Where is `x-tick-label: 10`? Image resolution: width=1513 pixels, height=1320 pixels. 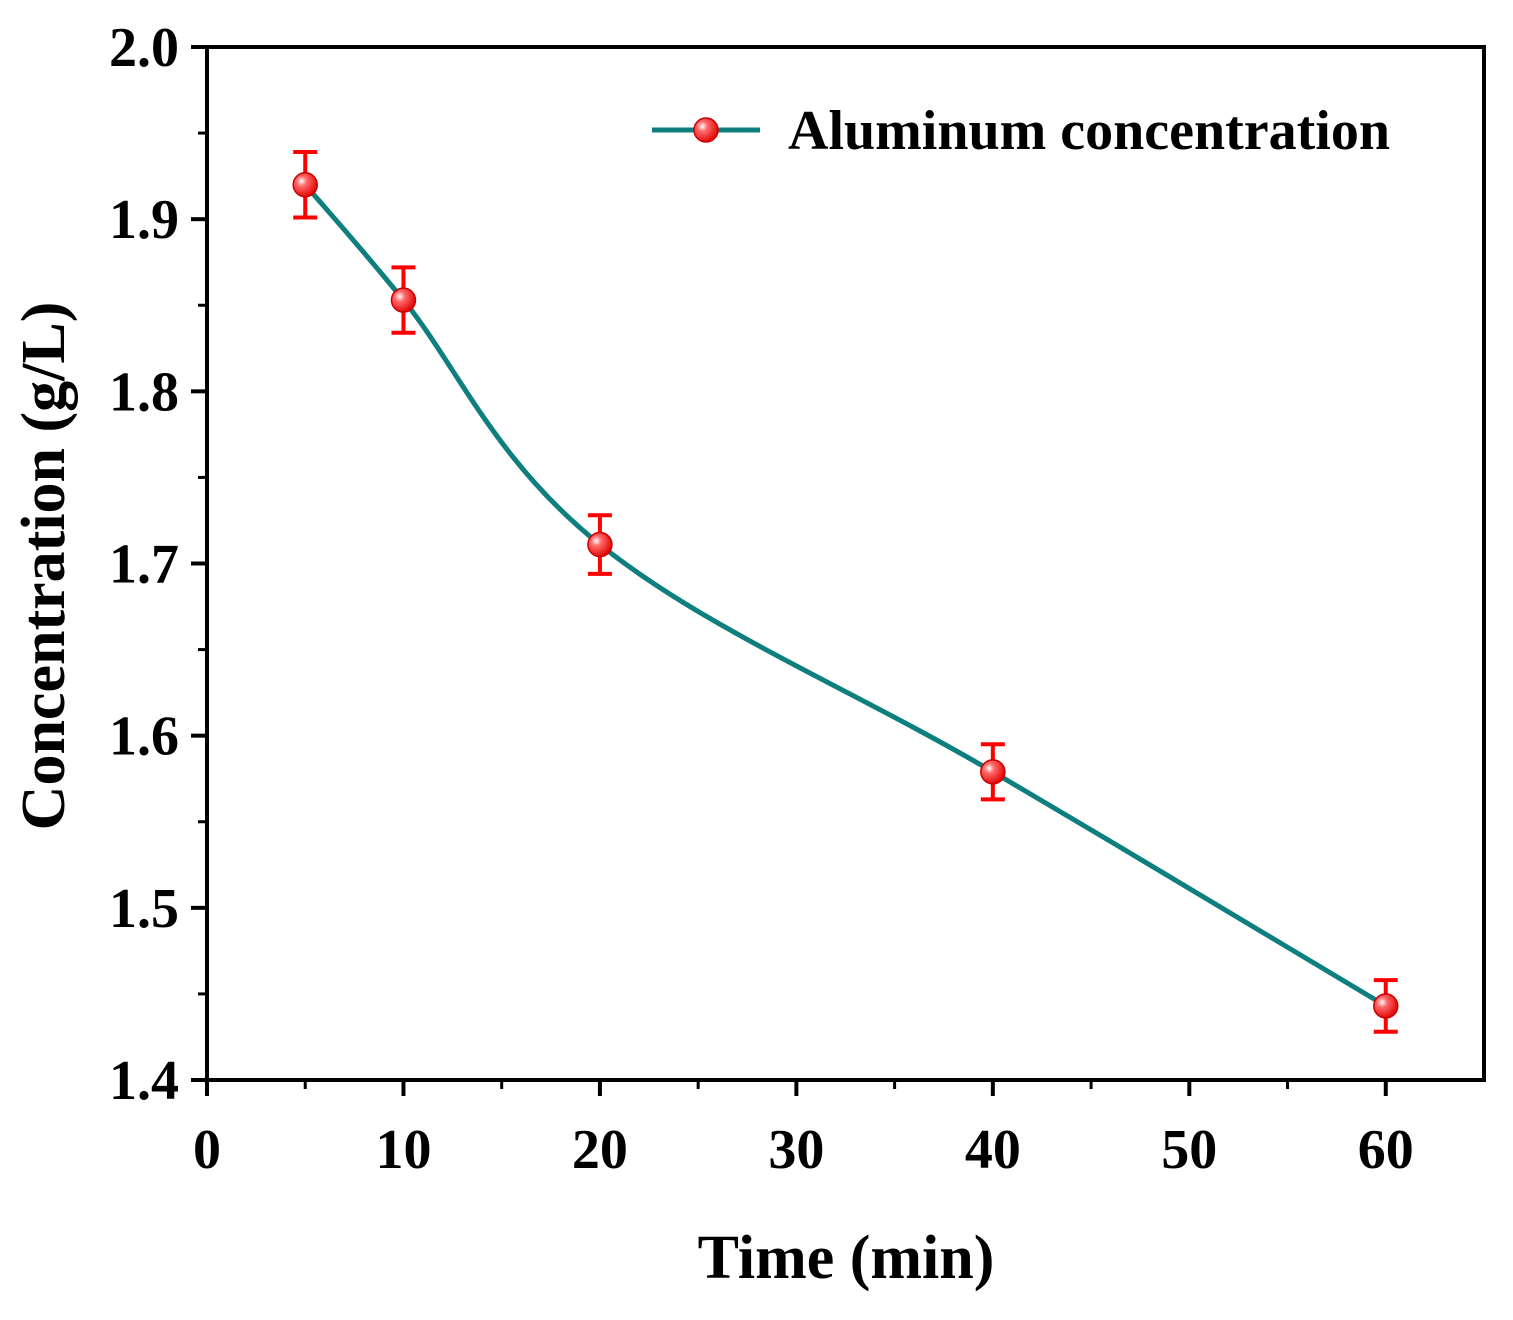 x-tick-label: 10 is located at coordinates (403, 1150).